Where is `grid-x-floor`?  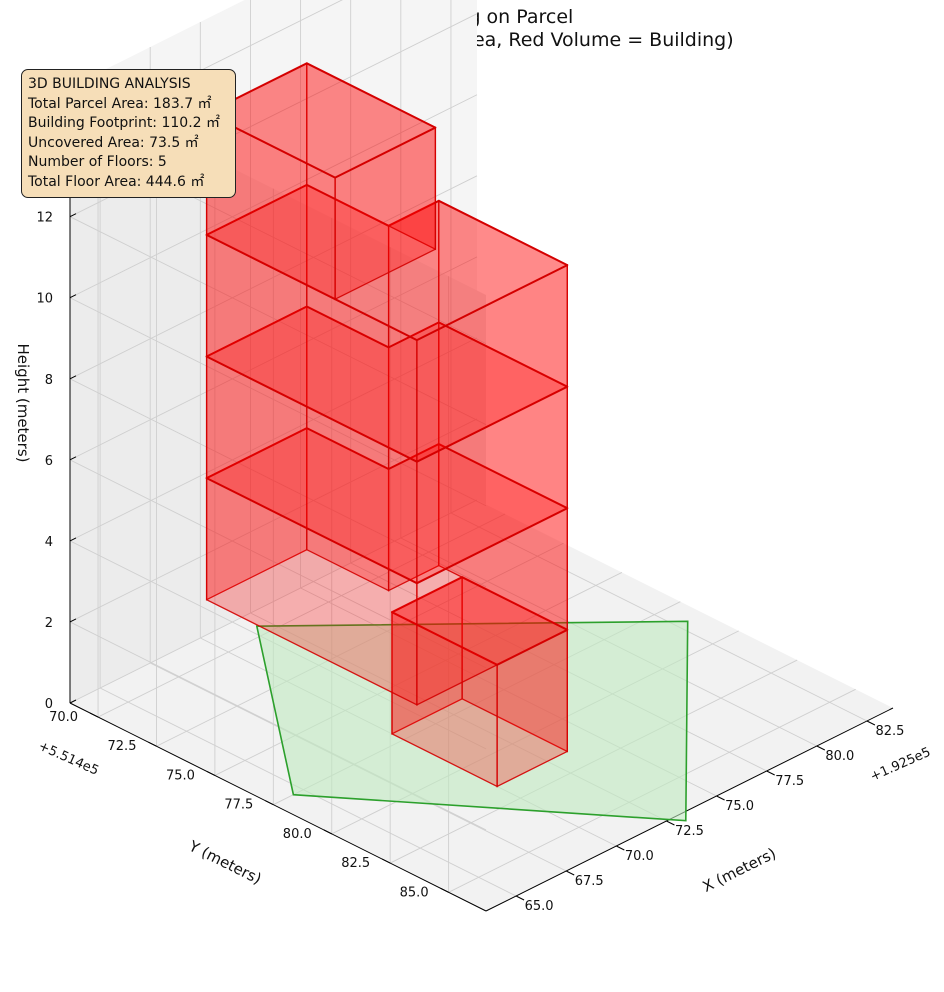 grid-x-floor is located at coordinates (659, 617).